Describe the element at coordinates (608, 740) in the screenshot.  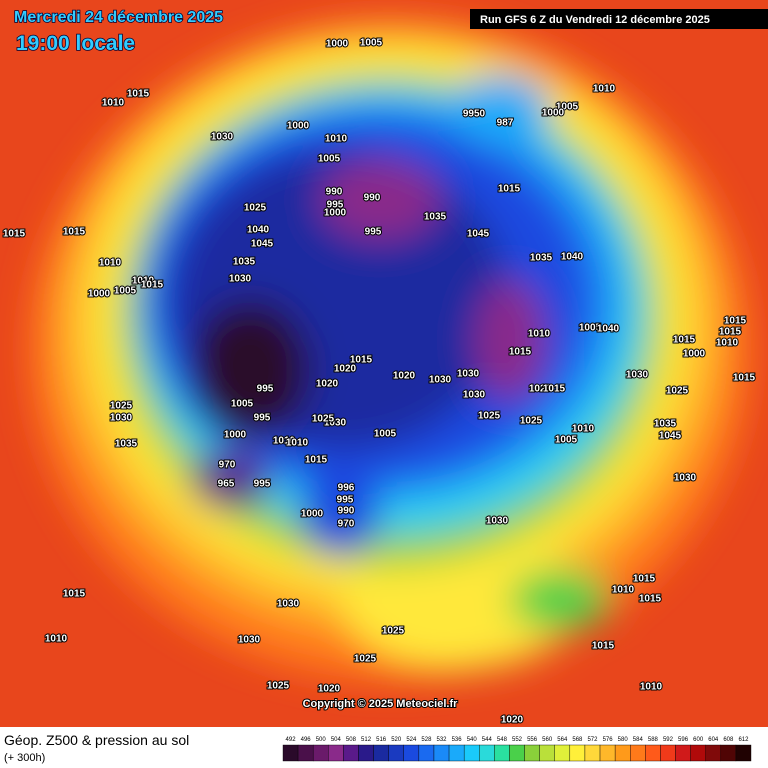
I see `colorbar-tick-label: 576` at that location.